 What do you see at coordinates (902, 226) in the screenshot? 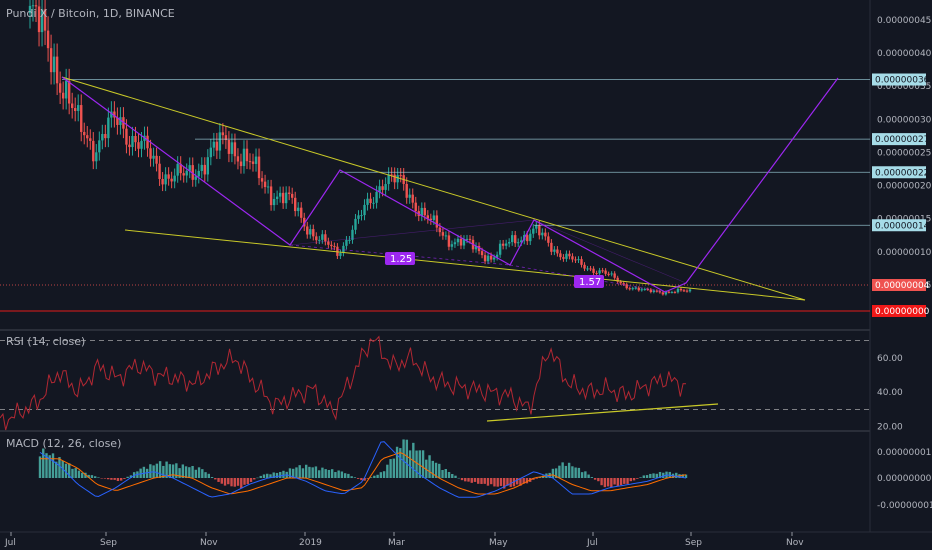
I see `price-level-badge-label: 0.00000014` at bounding box center [902, 226].